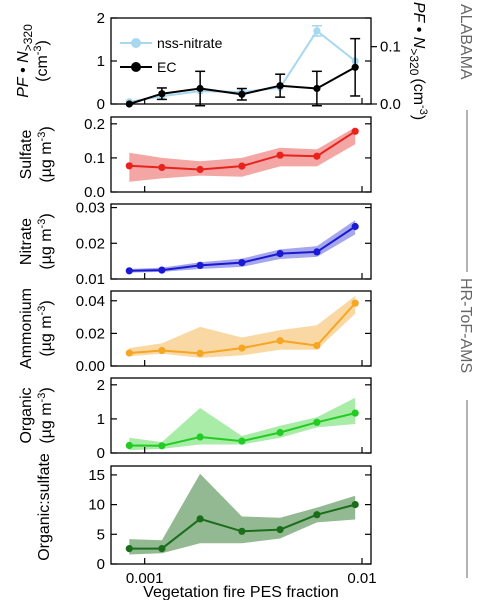 Image resolution: width=491 pixels, height=600 pixels. I want to click on organic-y-tick-label: 0, so click(101, 453).